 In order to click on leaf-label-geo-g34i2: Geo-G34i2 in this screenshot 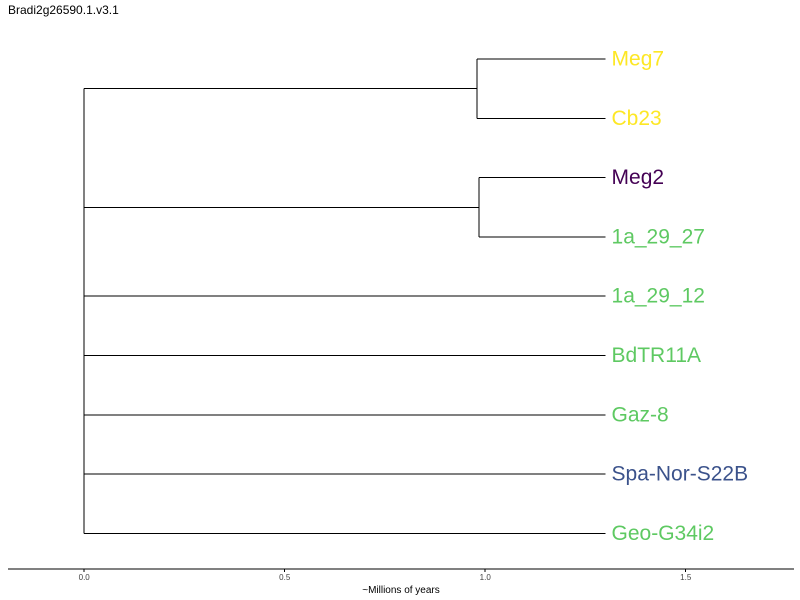, I will do `click(663, 533)`.